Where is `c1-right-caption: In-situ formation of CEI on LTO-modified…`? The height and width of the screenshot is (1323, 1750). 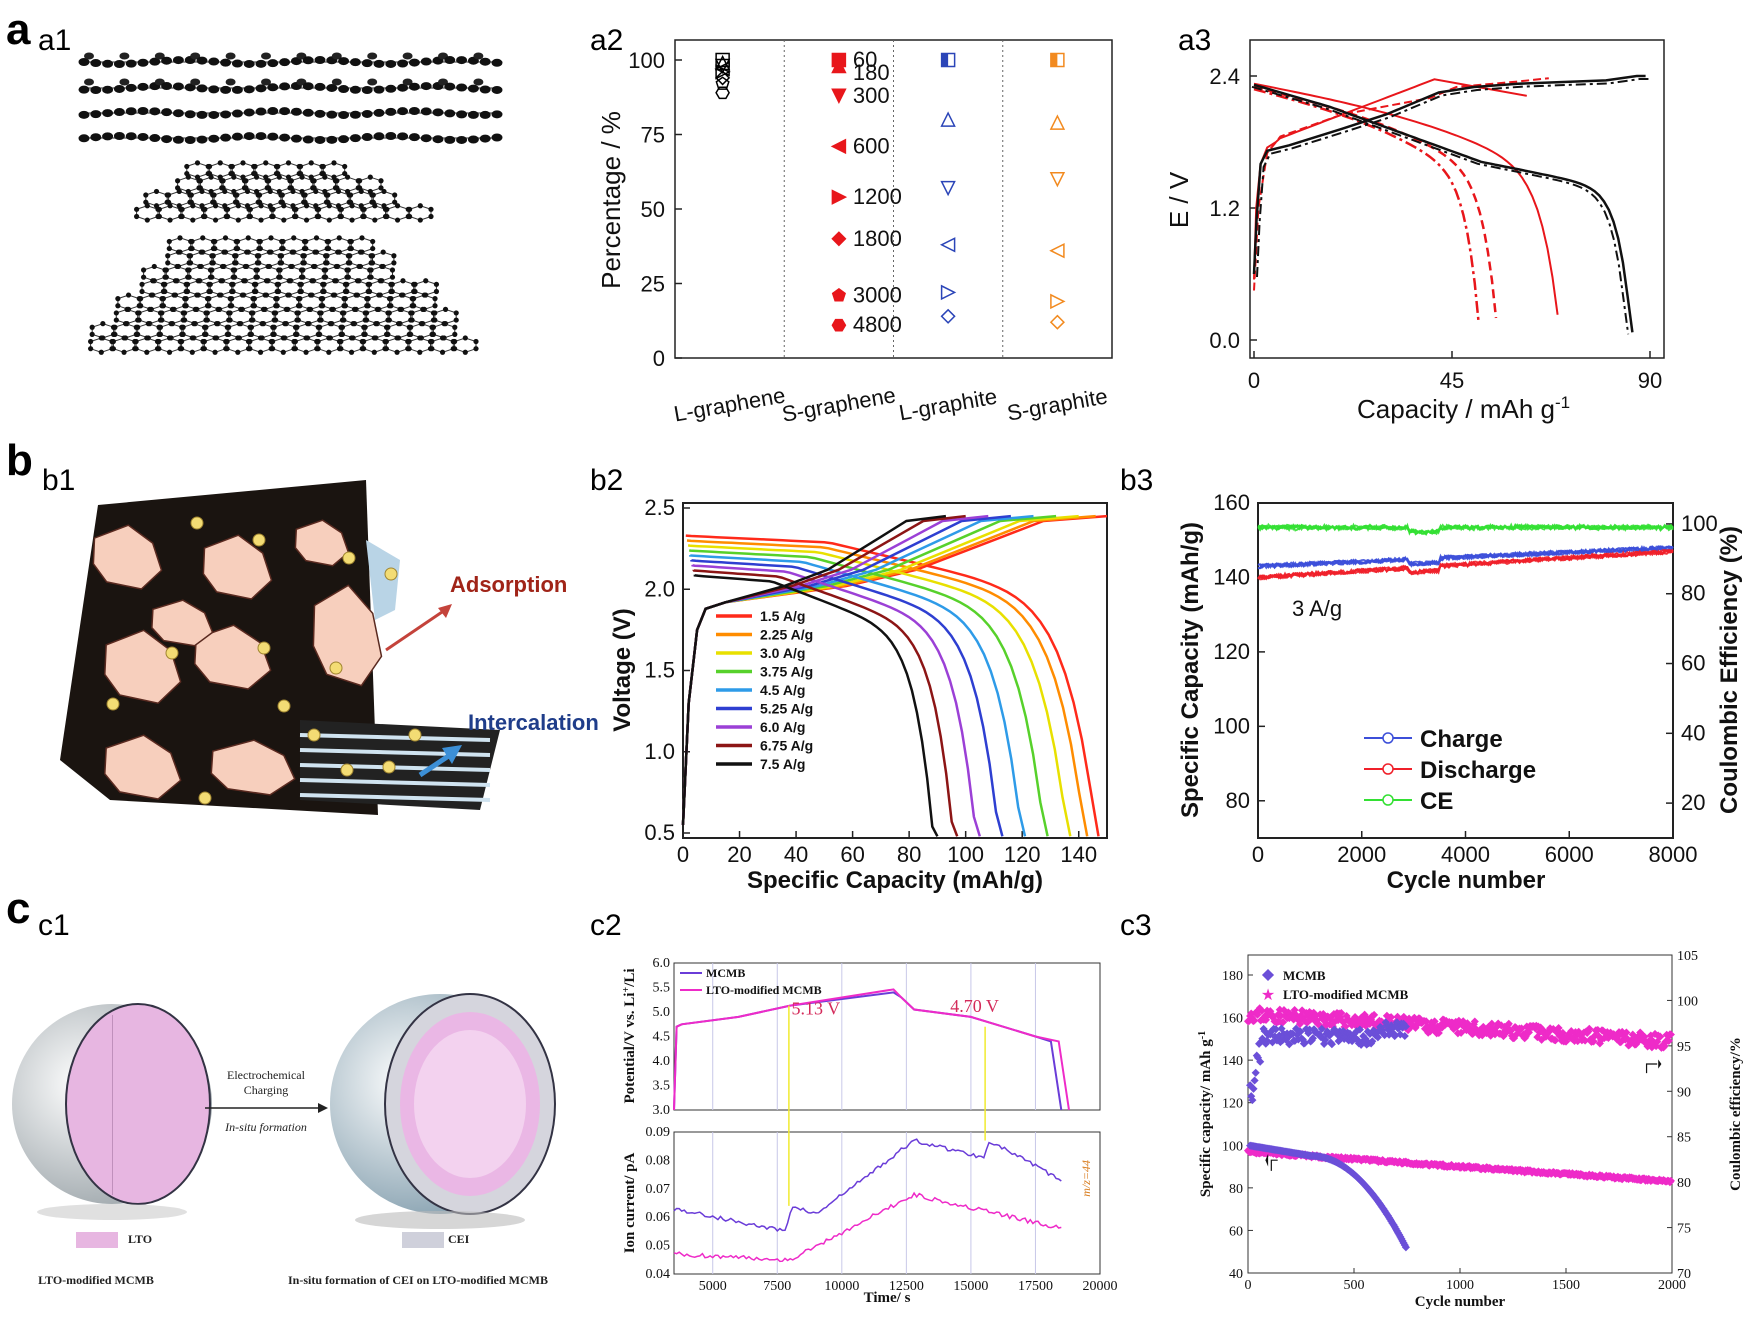
c1-right-caption: In-situ formation of CEI on LTO-modified… is located at coordinates (418, 1280).